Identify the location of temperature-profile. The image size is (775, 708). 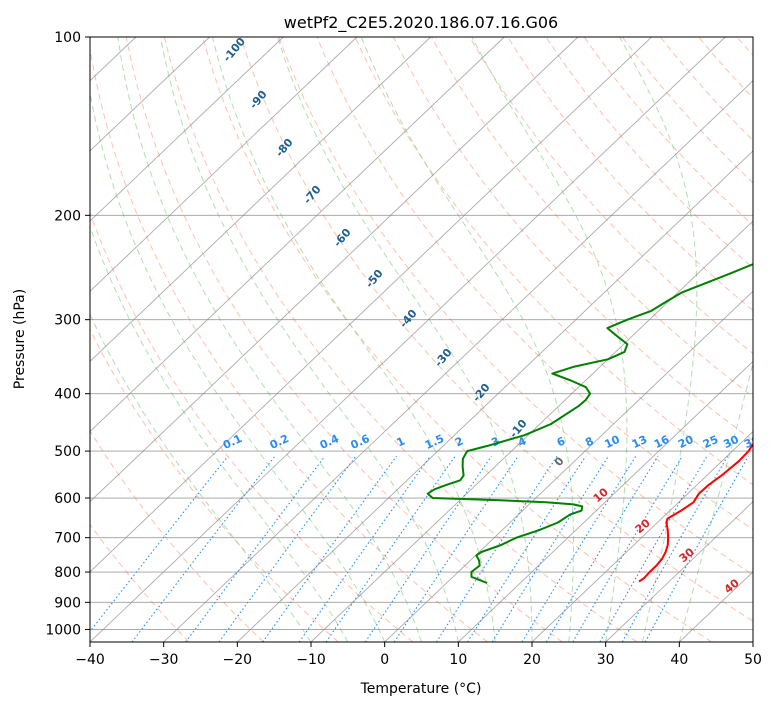
(695, 512).